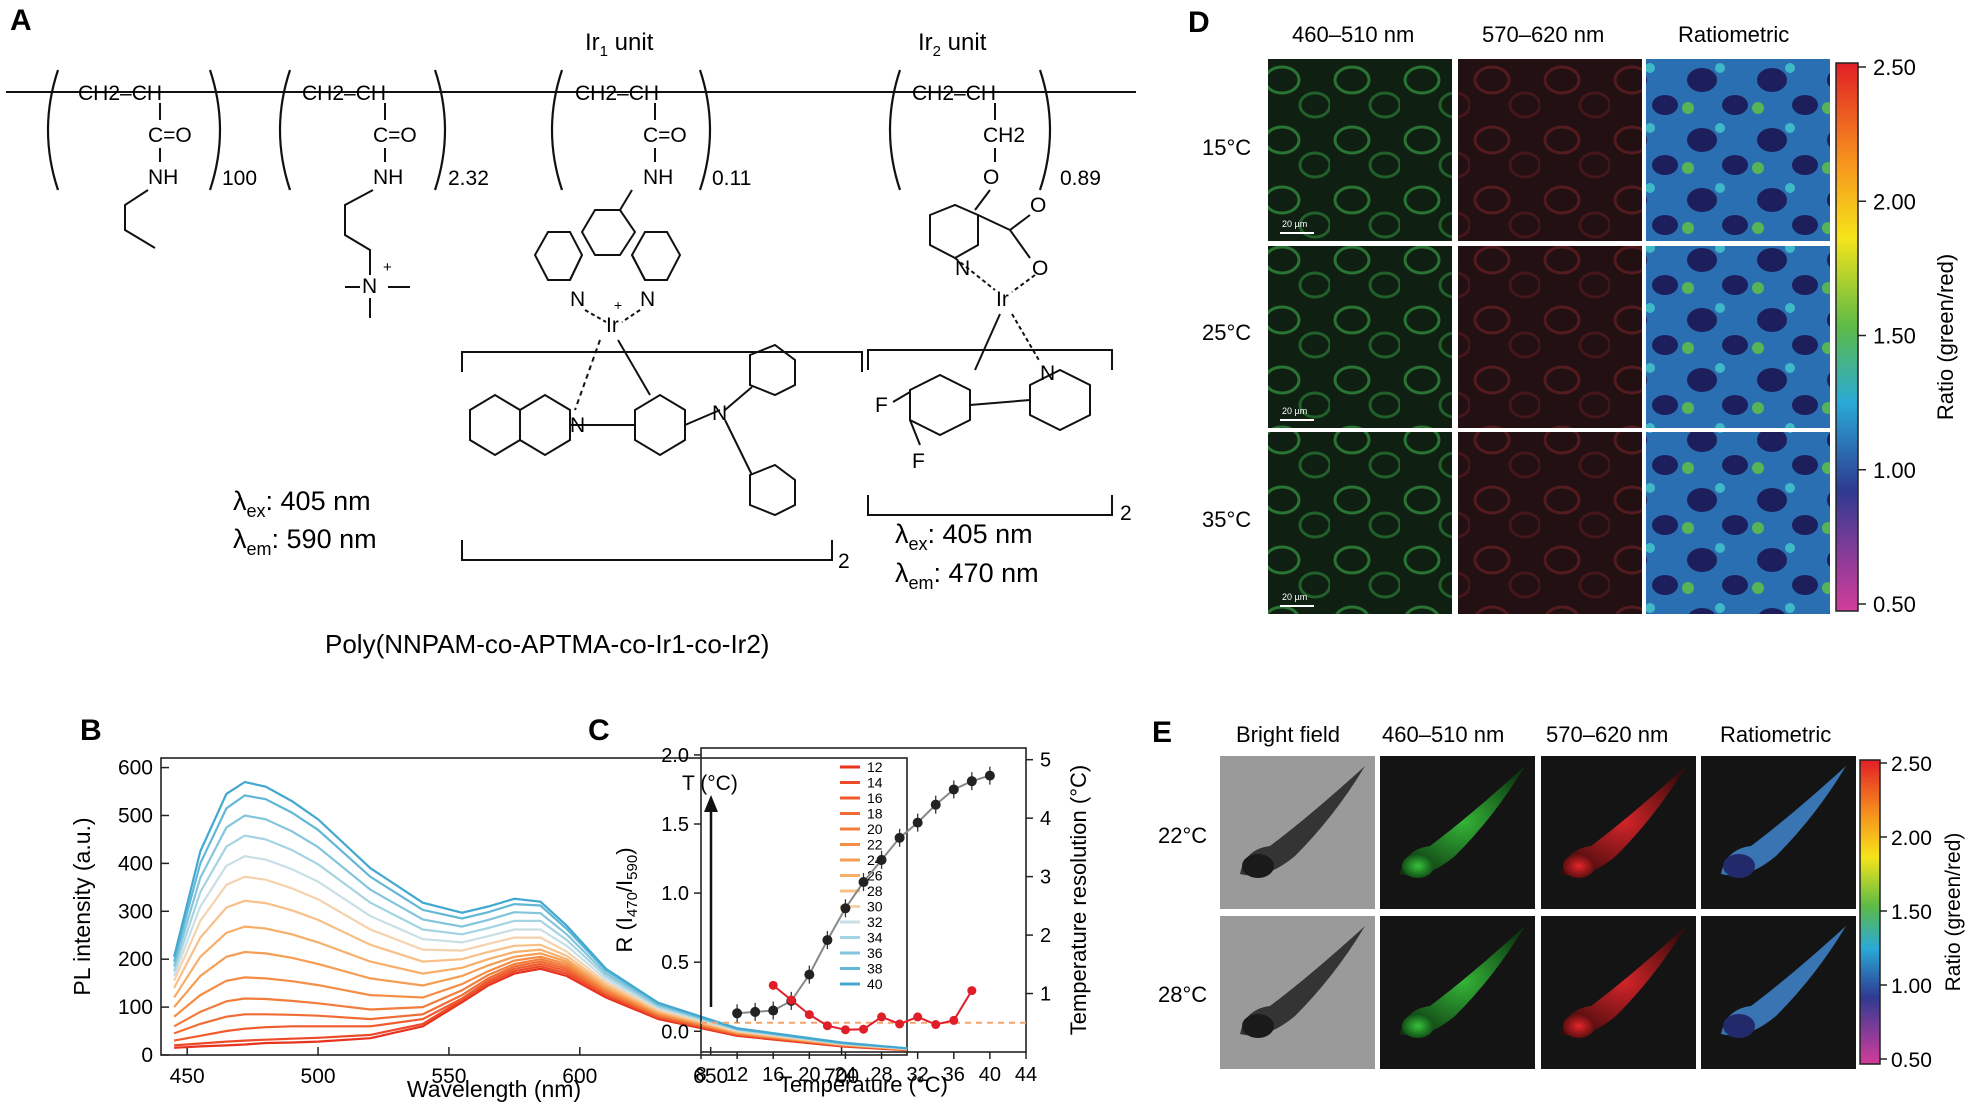 The image size is (1971, 1104). Describe the element at coordinates (700, 1075) in the screenshot. I see `chart-c-xtick-label: 8` at that location.